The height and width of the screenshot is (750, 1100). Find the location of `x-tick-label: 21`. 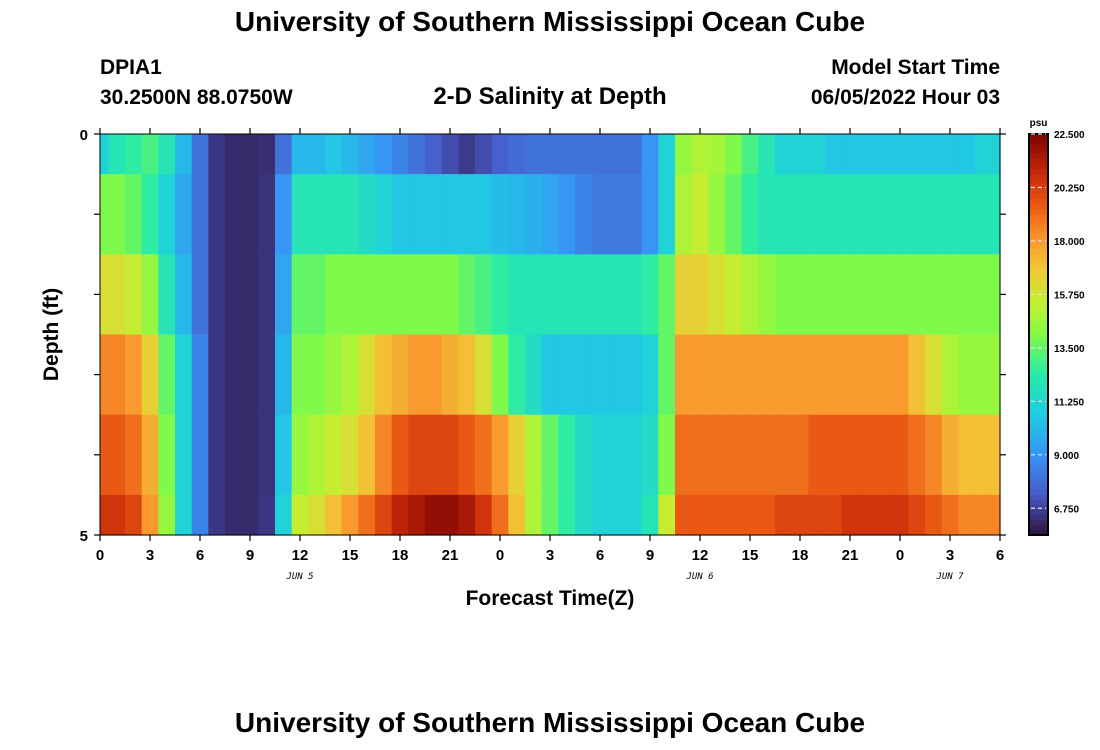

x-tick-label: 21 is located at coordinates (850, 555).